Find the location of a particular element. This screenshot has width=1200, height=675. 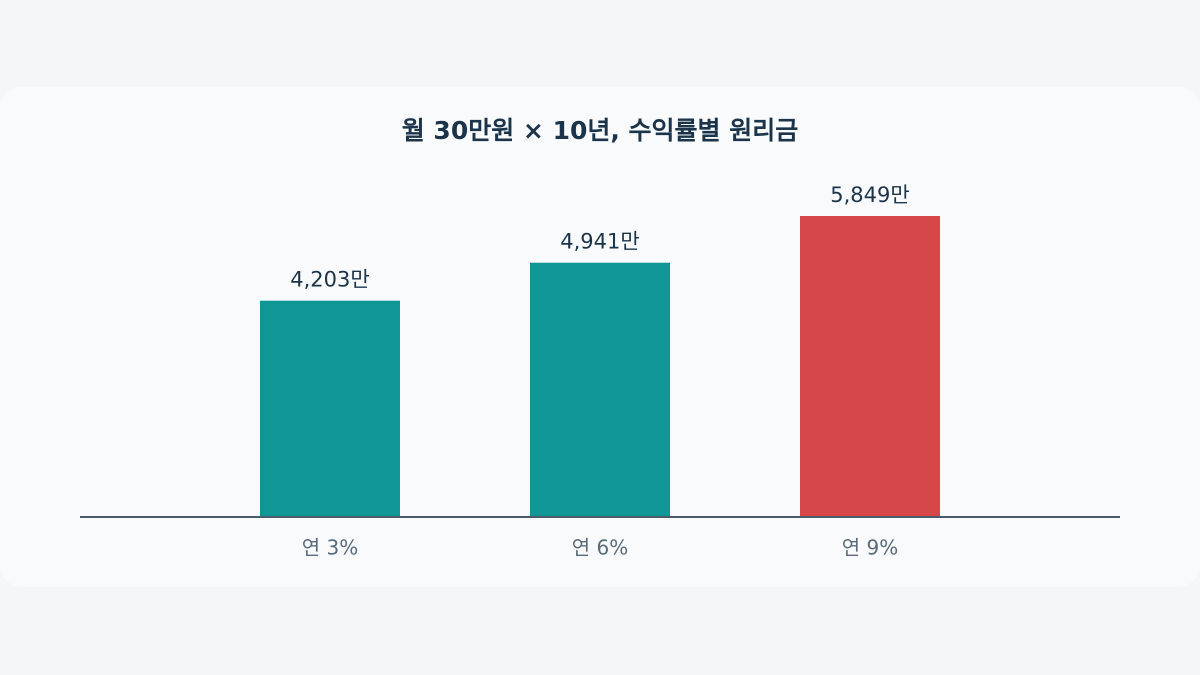

value-label: 4,941만 is located at coordinates (599, 242).